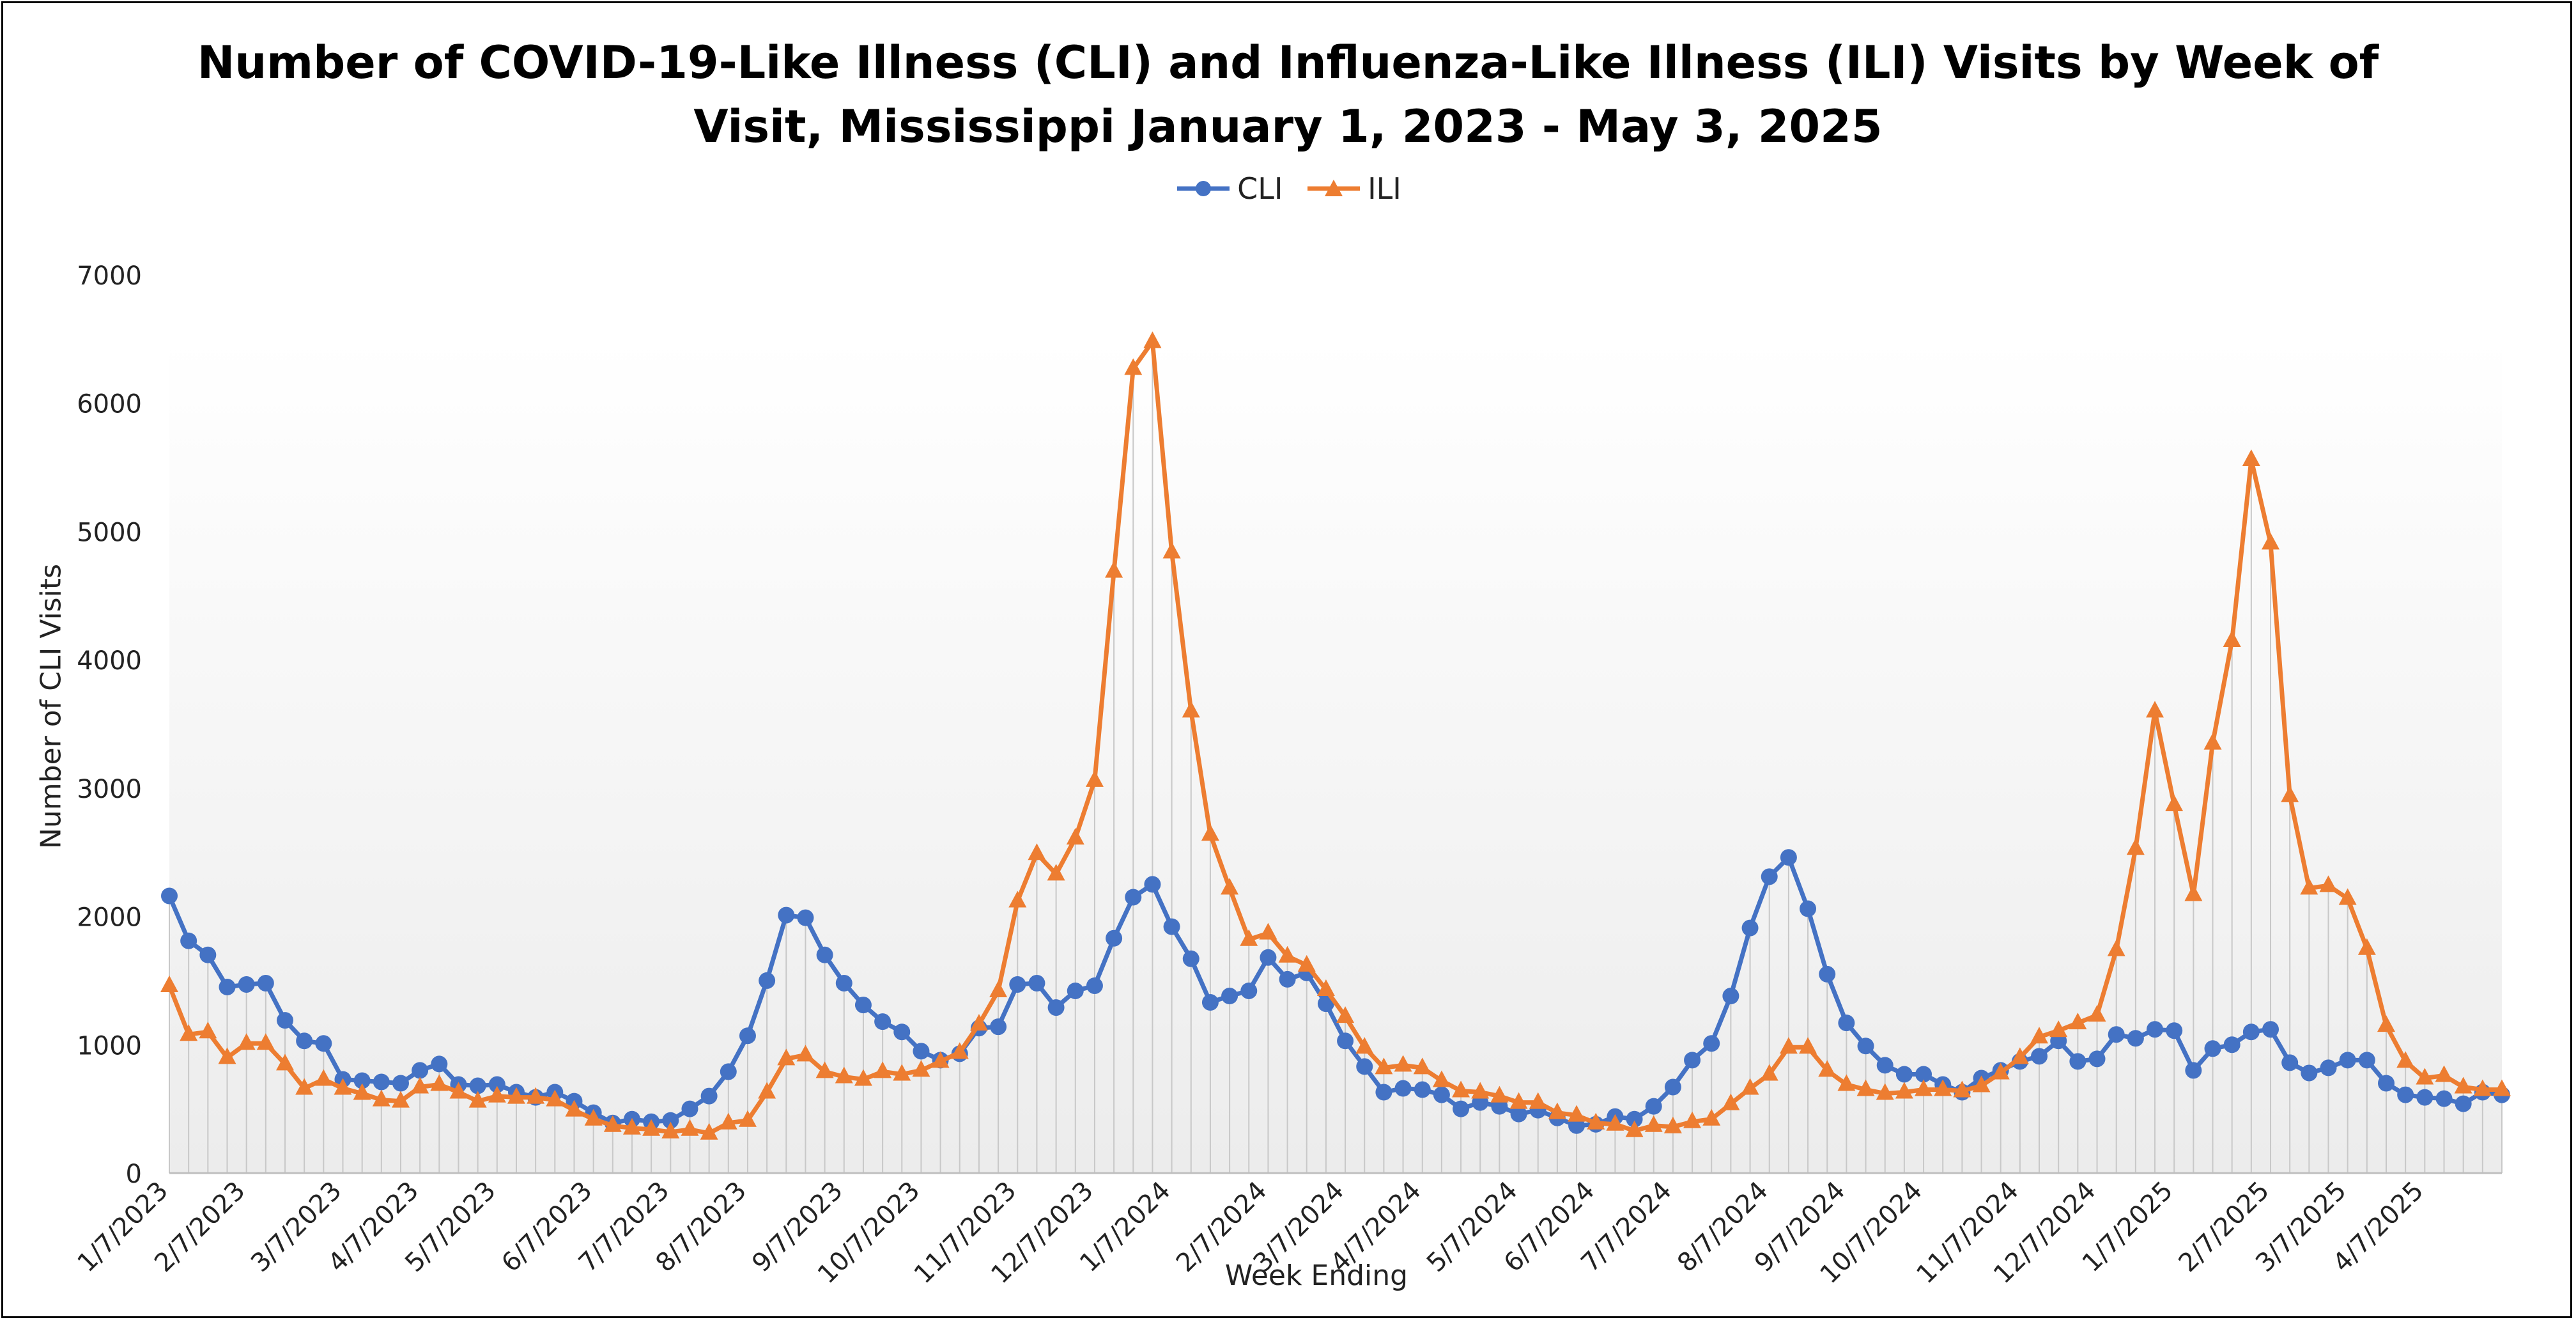 Image resolution: width=2576 pixels, height=1322 pixels. What do you see at coordinates (1353, 188) in the screenshot?
I see `legend-item-ili: ILI` at bounding box center [1353, 188].